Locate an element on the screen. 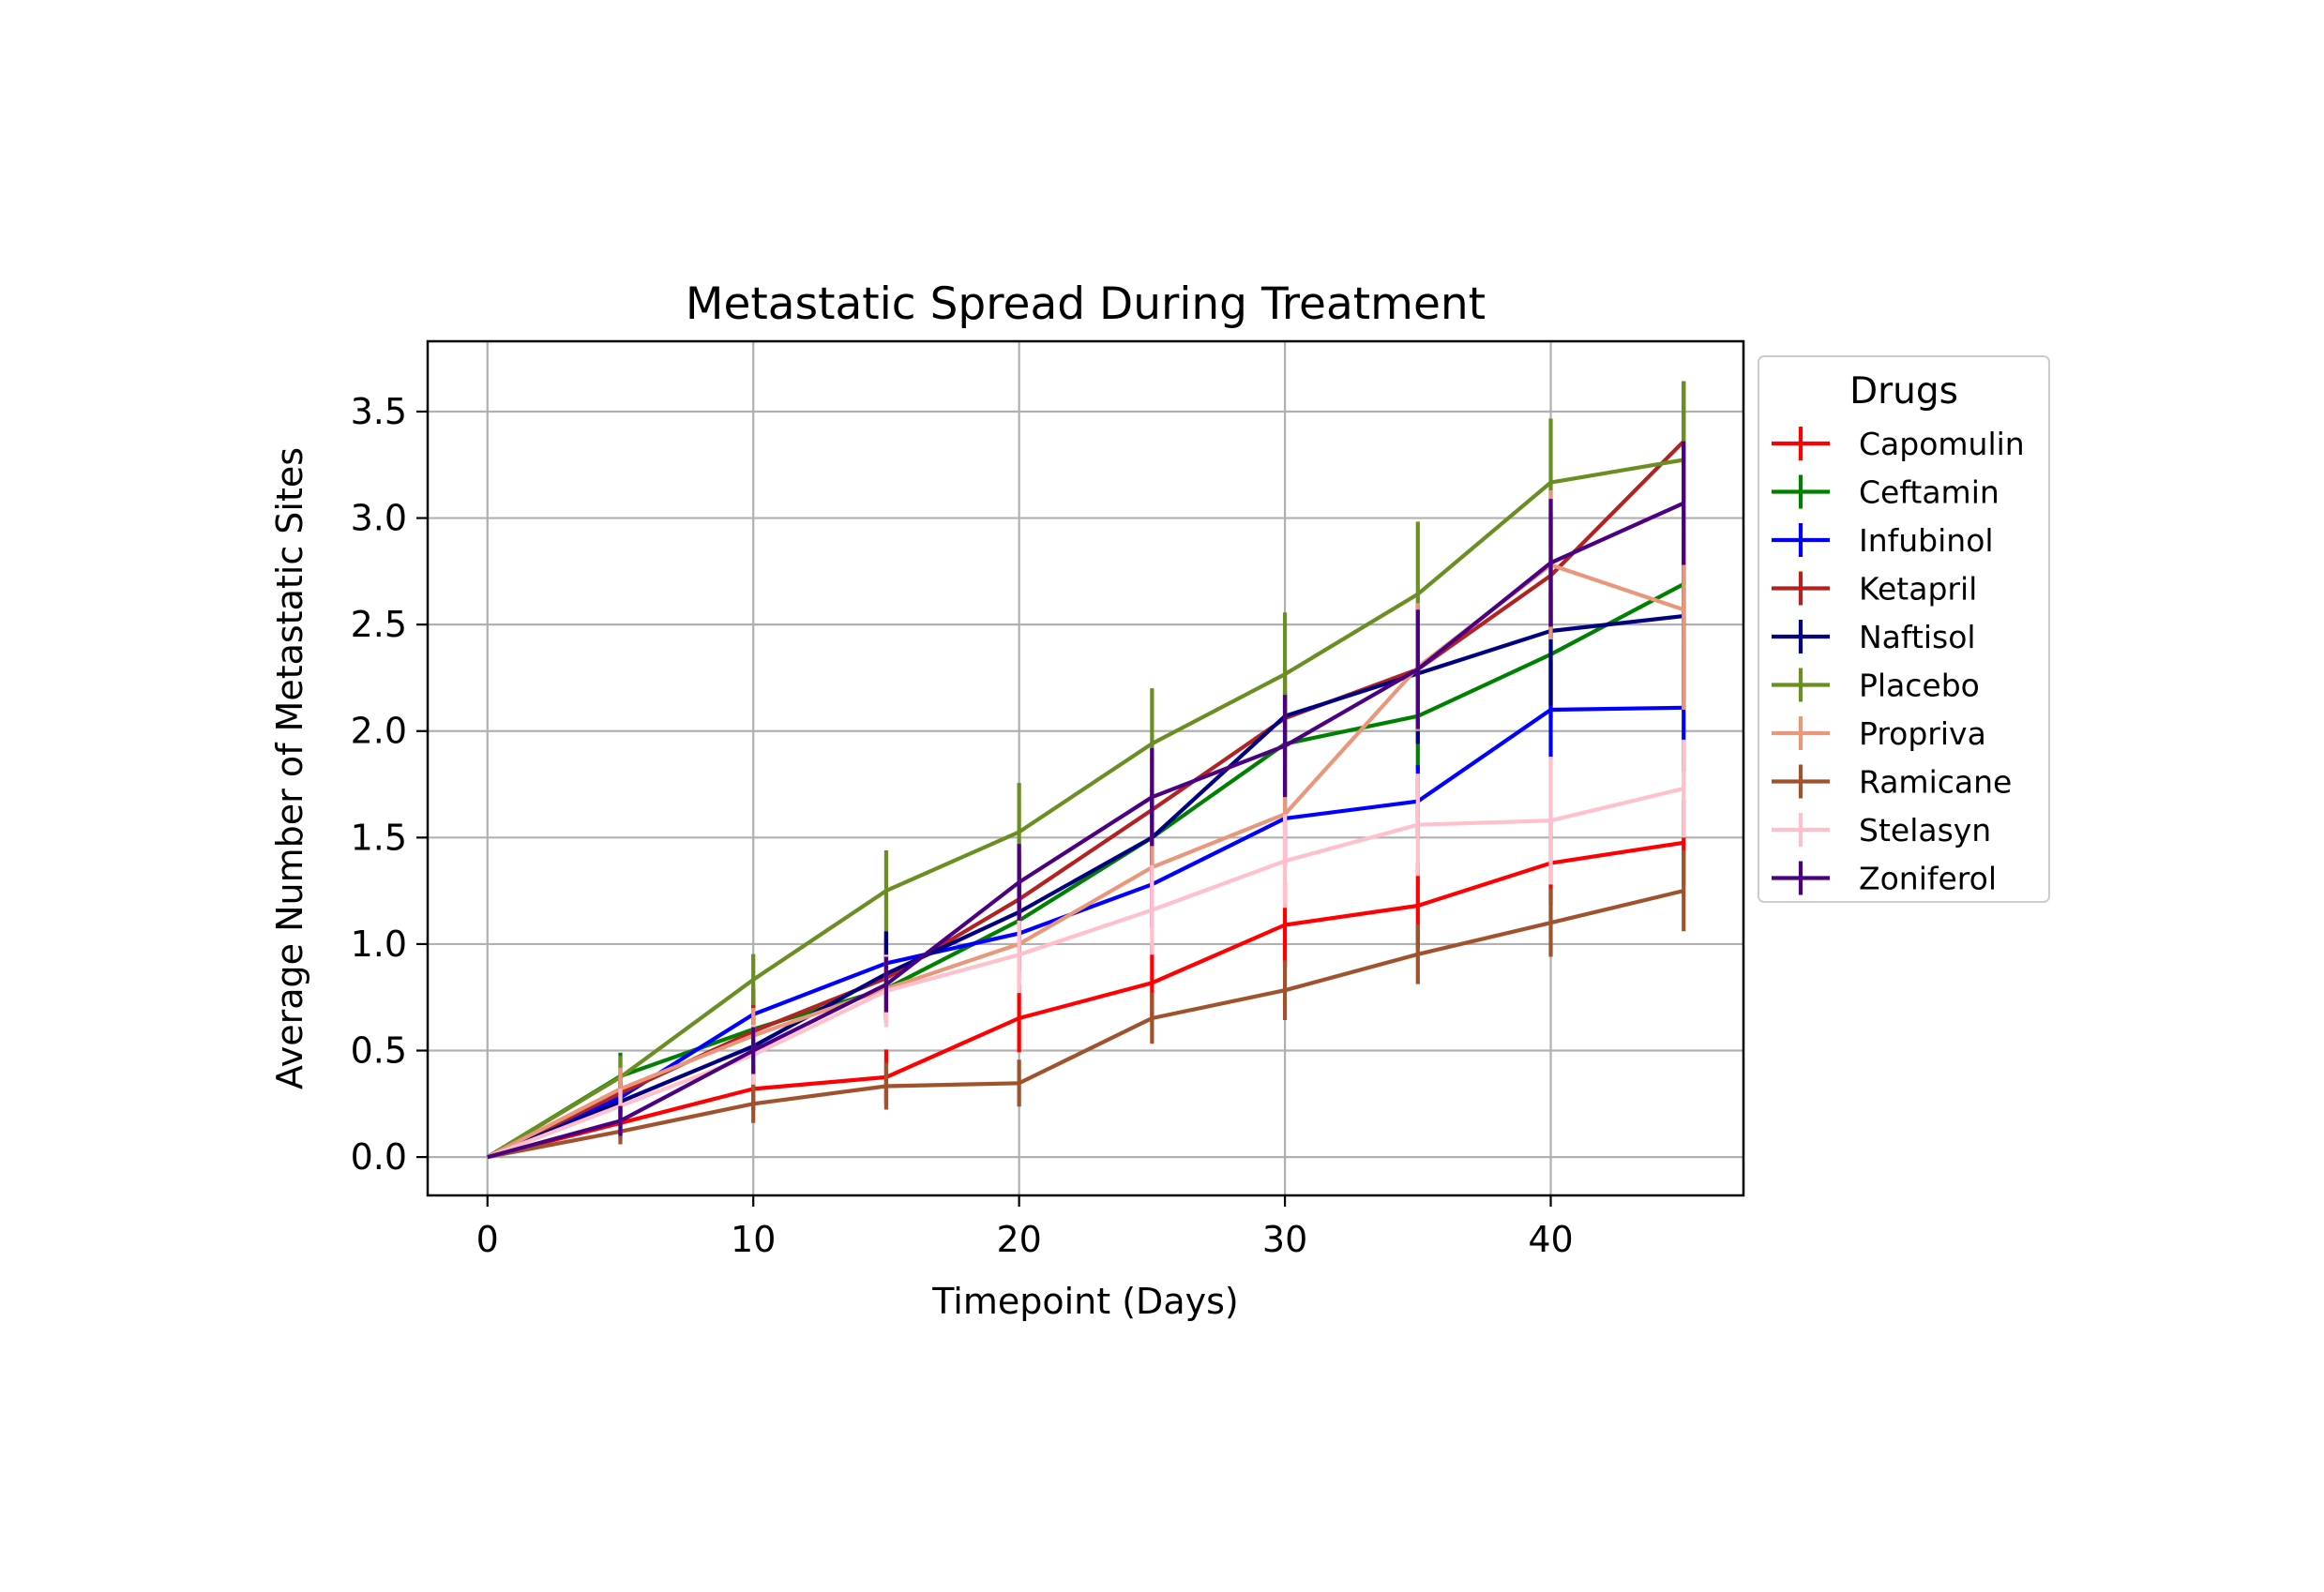 The width and height of the screenshot is (2324, 1592). y-tick-label: 0.0 is located at coordinates (379, 1157).